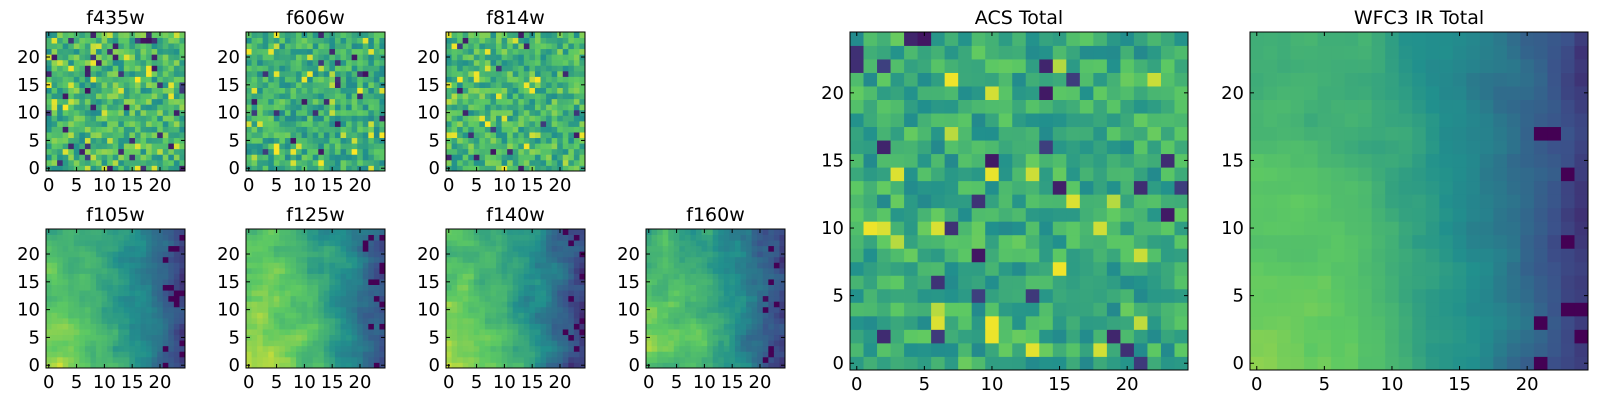 The width and height of the screenshot is (1600, 400). I want to click on y-tick-label: 5, so click(34, 140).